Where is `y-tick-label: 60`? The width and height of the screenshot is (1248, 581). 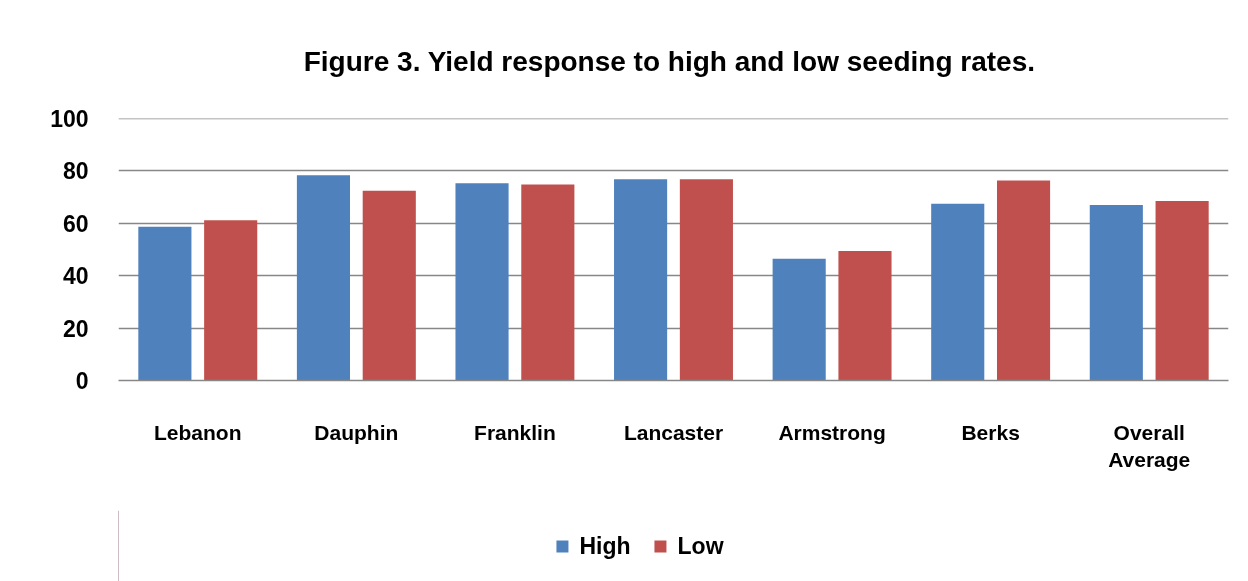 y-tick-label: 60 is located at coordinates (75, 223).